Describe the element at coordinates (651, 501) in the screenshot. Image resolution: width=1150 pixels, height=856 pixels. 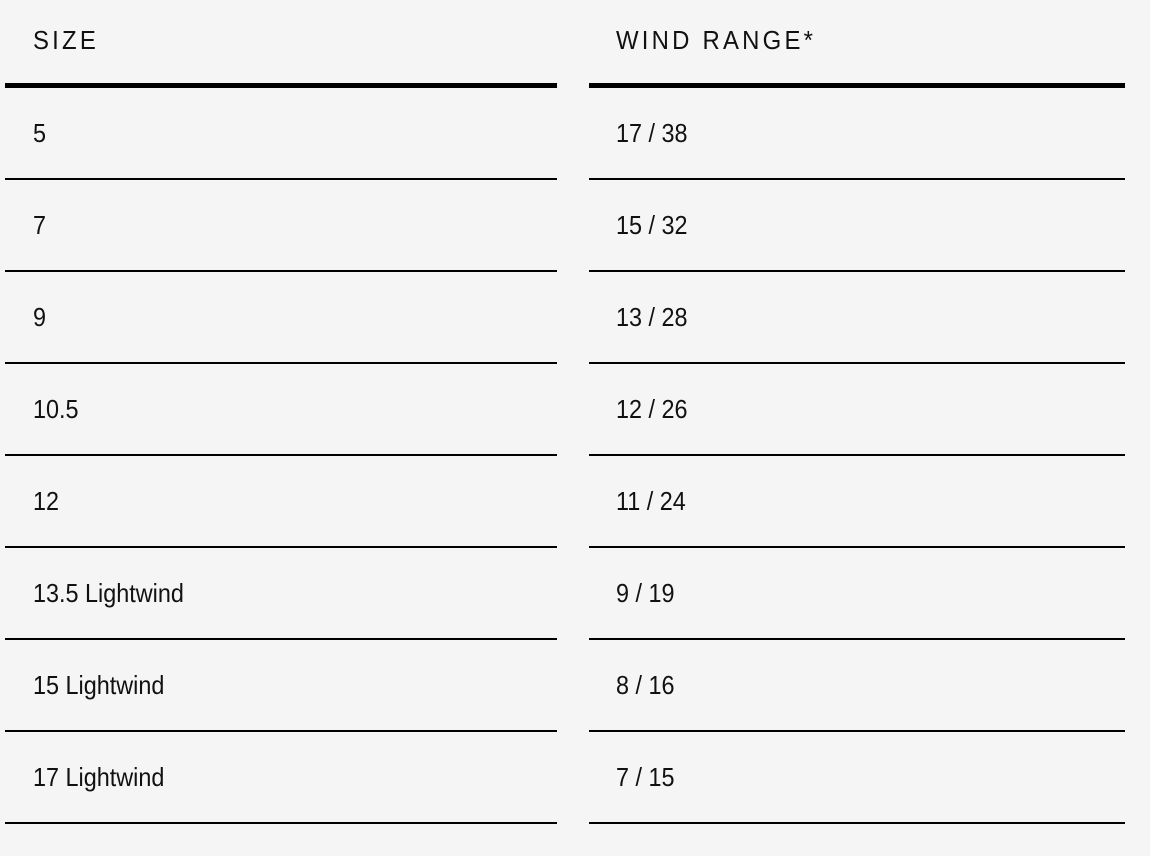
I see `wind-range-cell: 11 / 24` at that location.